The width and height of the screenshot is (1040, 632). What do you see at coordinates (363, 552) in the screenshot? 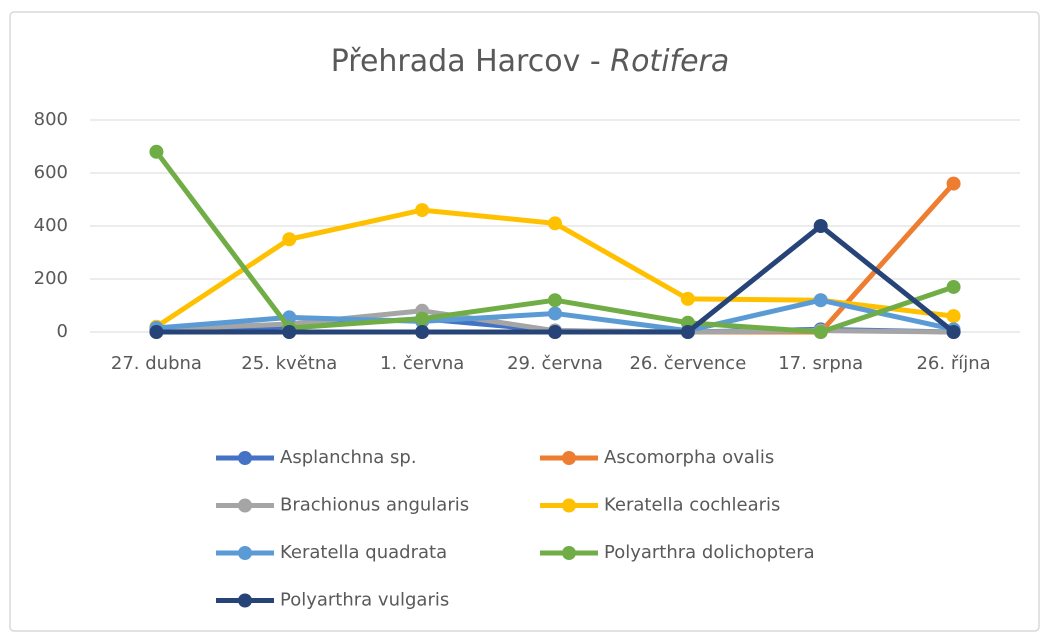
I see `legend-label: Keratella quadrata` at bounding box center [363, 552].